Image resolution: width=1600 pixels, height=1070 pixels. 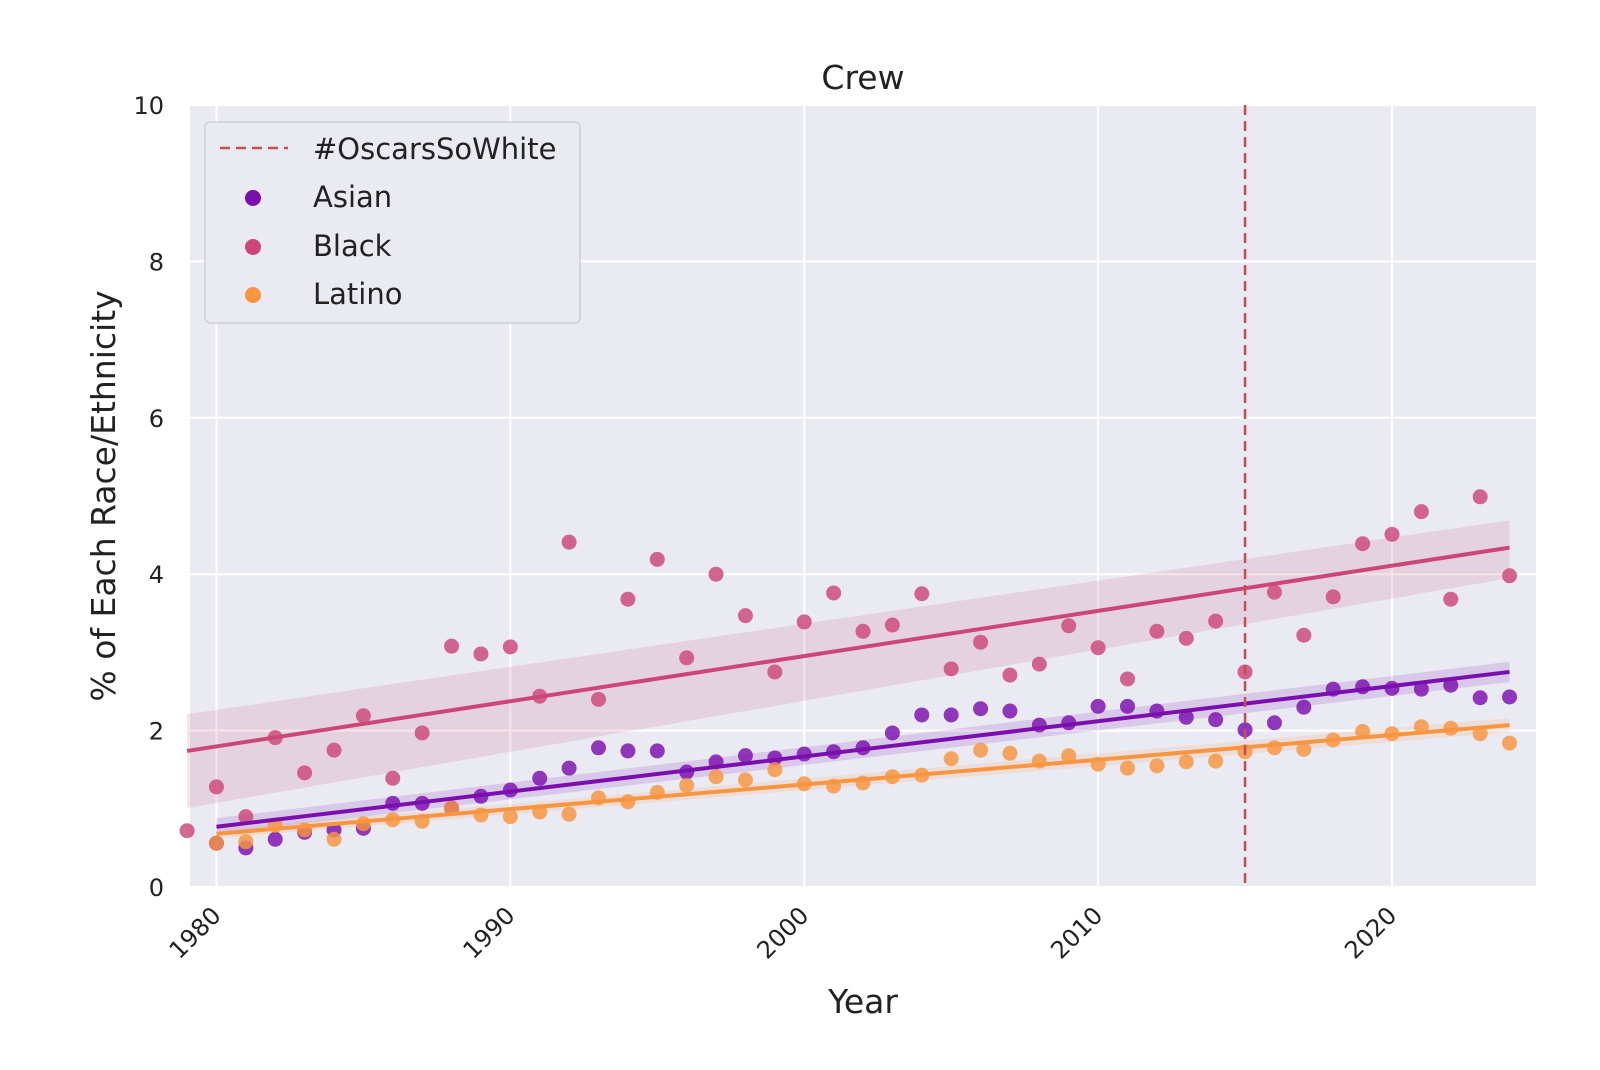 I want to click on legend-label-asian: Asian, so click(x=352, y=197).